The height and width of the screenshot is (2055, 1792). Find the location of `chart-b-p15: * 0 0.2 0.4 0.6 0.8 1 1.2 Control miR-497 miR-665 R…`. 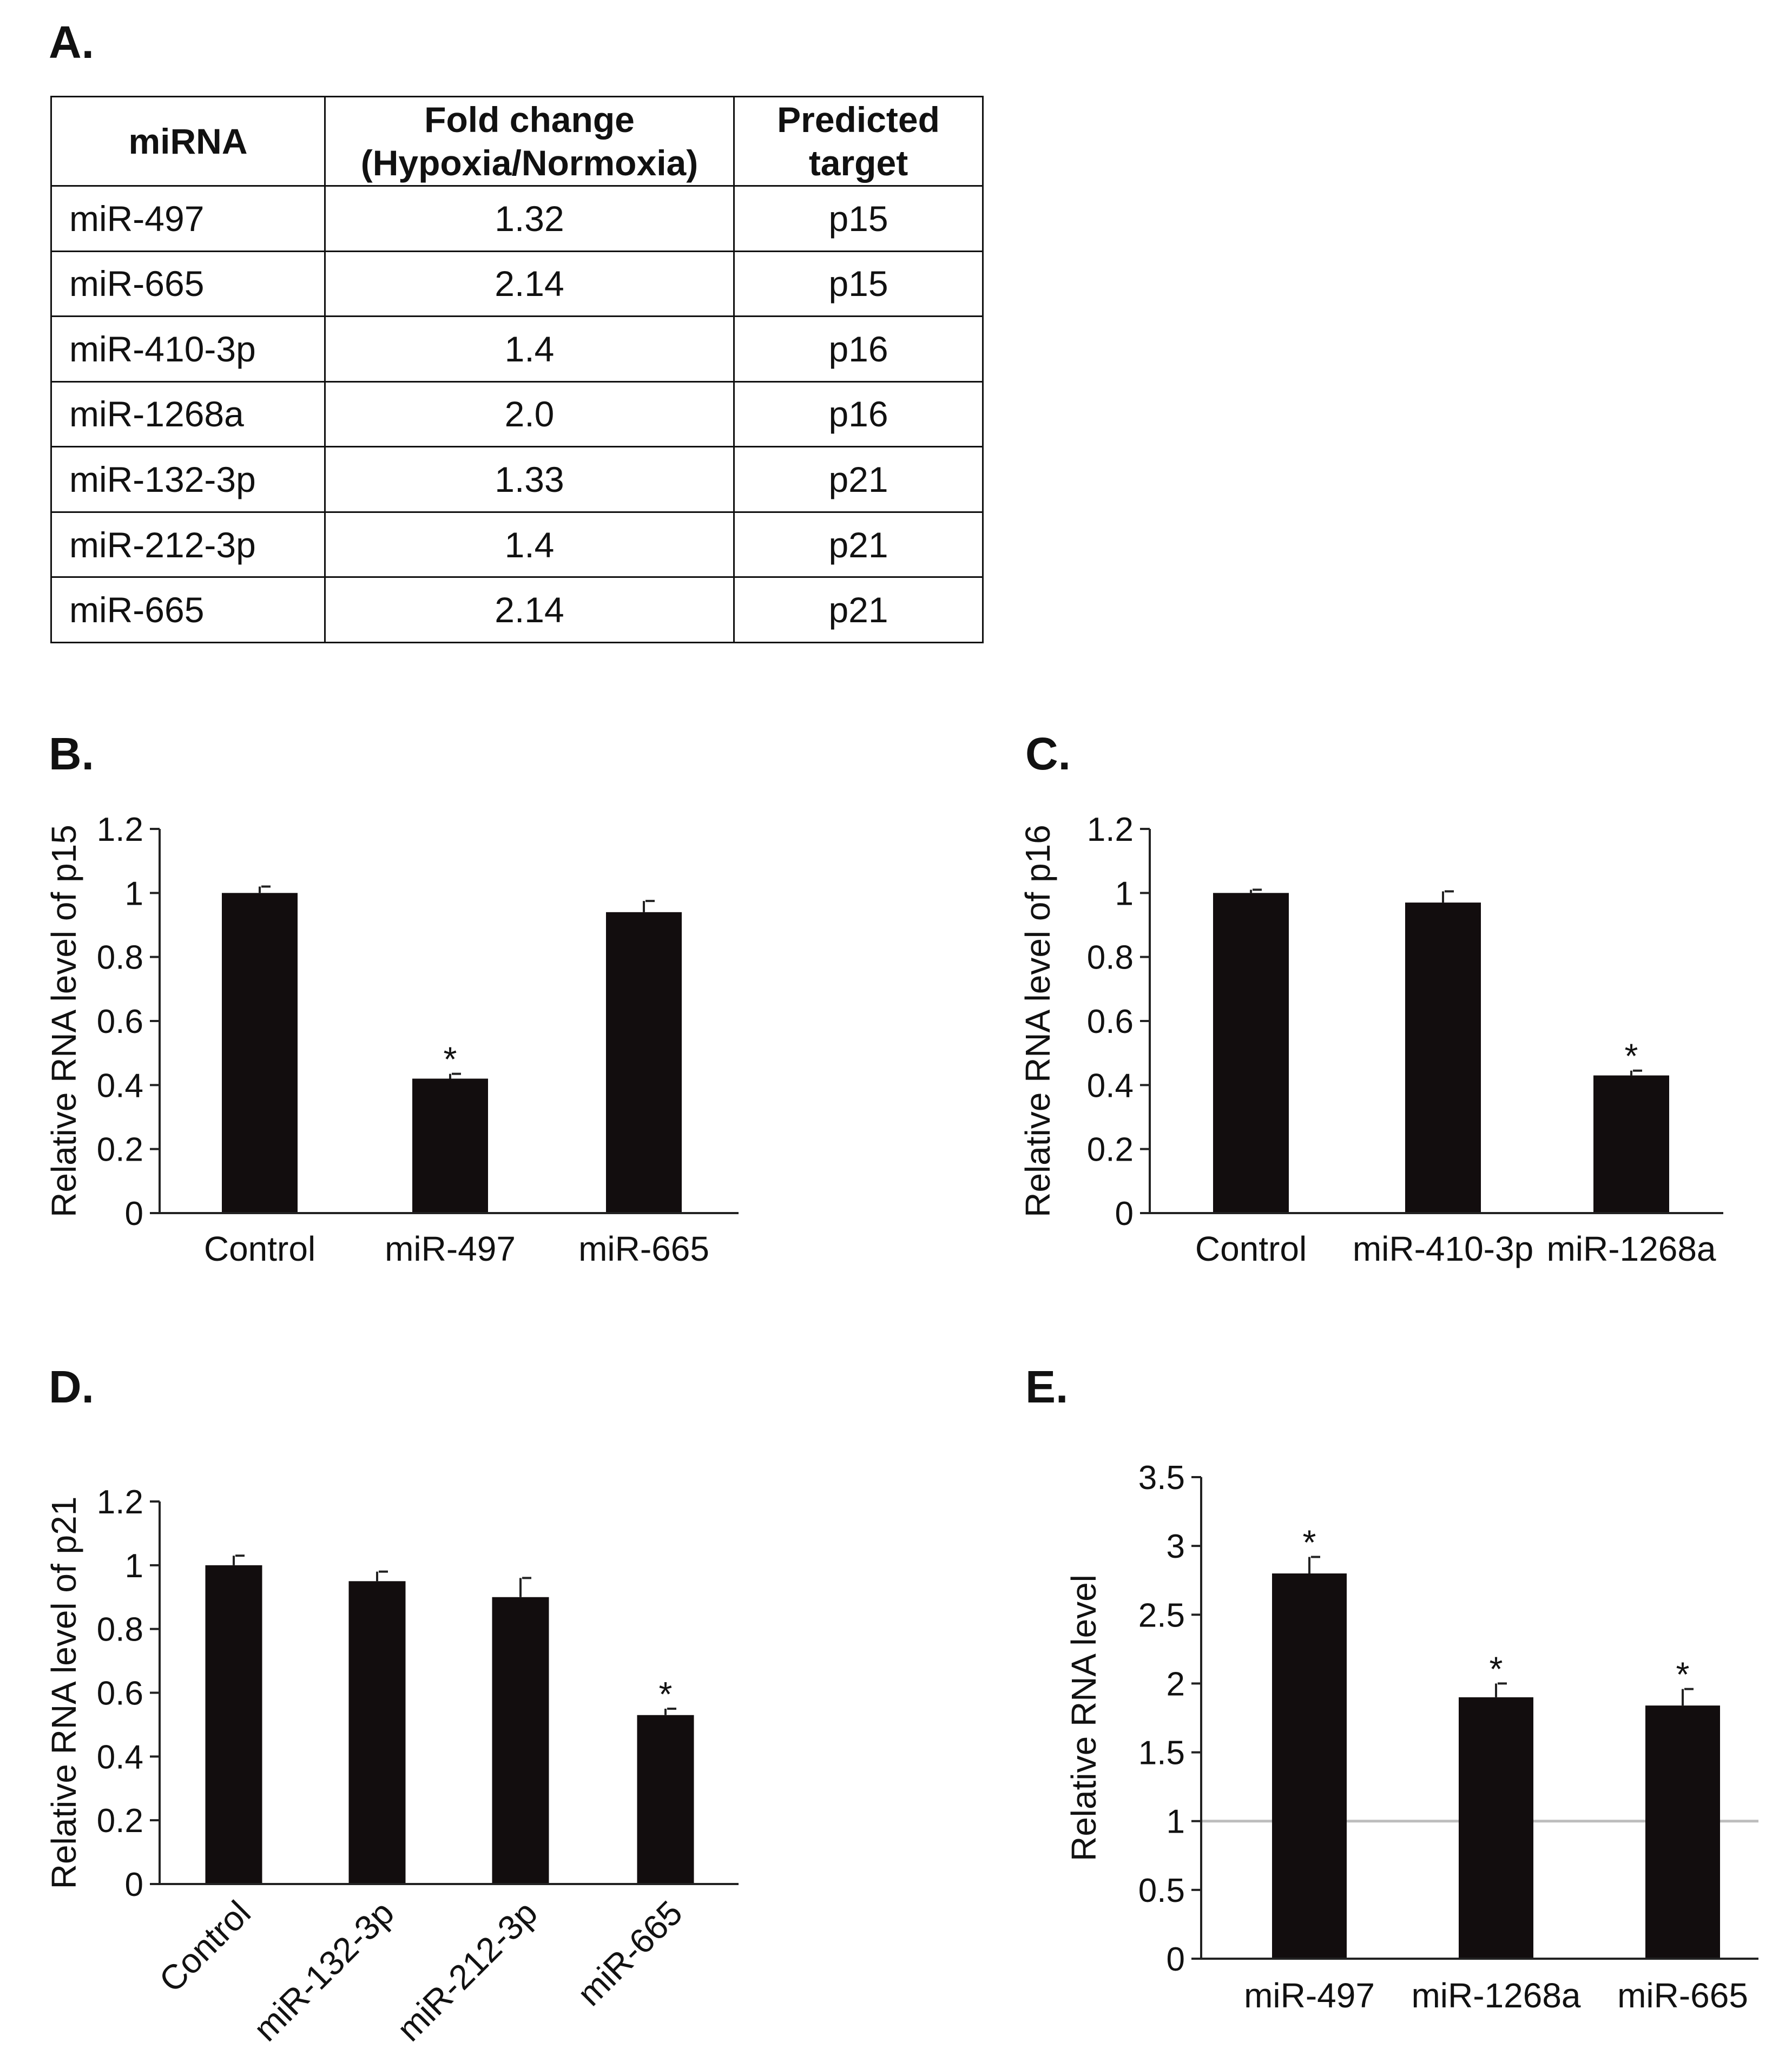

chart-b-p15: * 0 0.2 0.4 0.6 0.8 1 1.2 Control miR-497 miR-665 R… is located at coordinates (391, 1039).